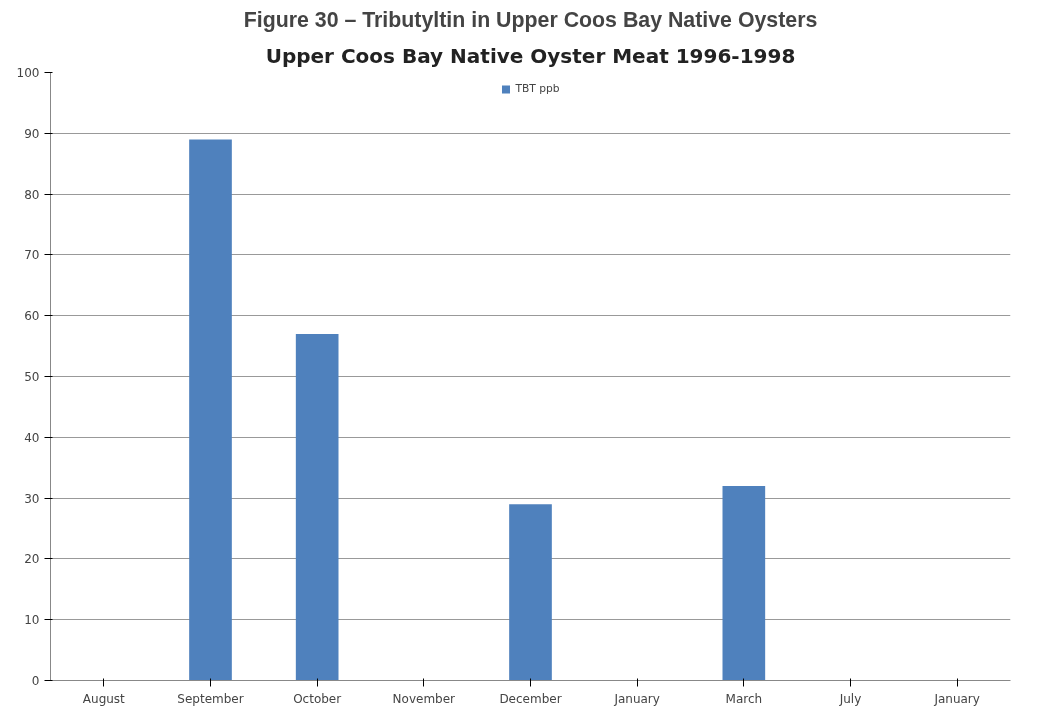 This screenshot has width=1039, height=713. Describe the element at coordinates (210, 698) in the screenshot. I see `x-tick-label: September` at that location.